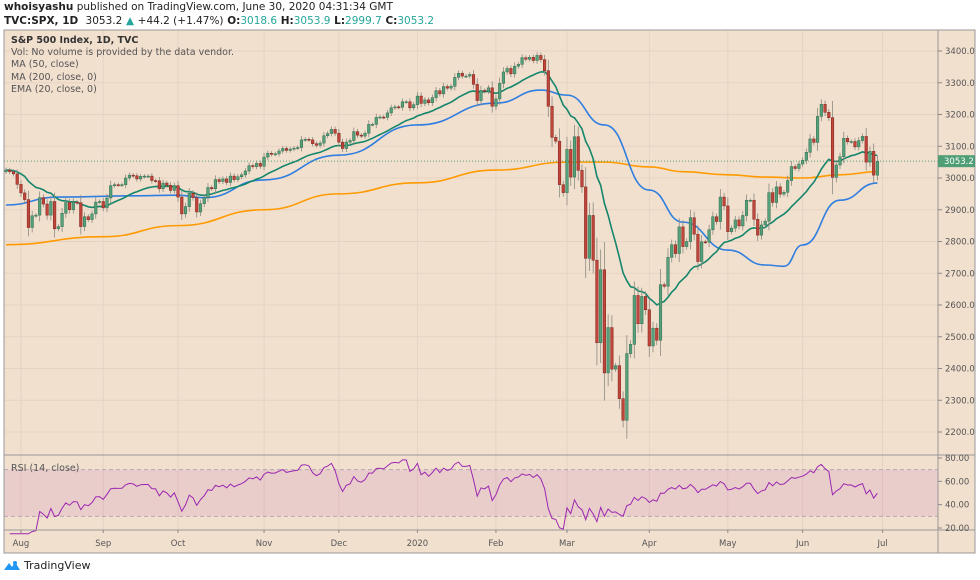 This screenshot has width=980, height=580. What do you see at coordinates (649, 544) in the screenshot?
I see `time-tick-label: Apr` at bounding box center [649, 544].